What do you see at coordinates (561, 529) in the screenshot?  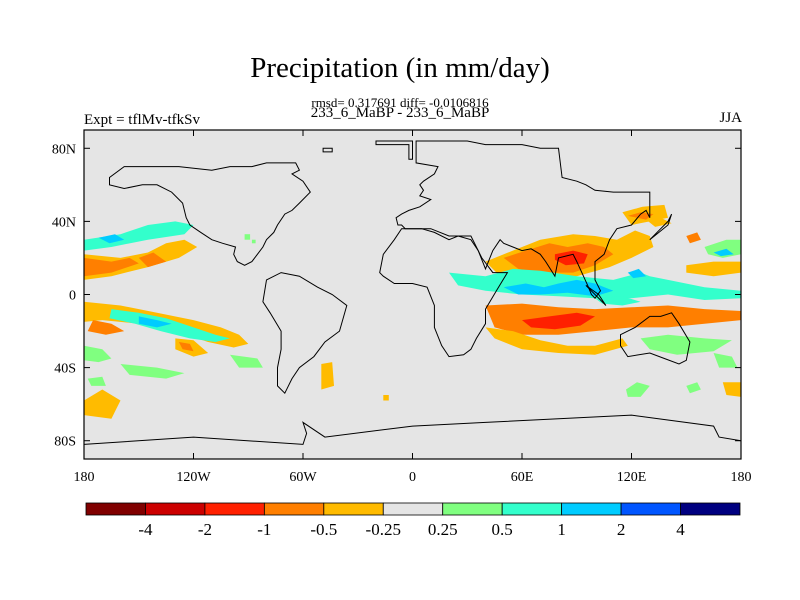 I see `colorbar-label-7: 1` at bounding box center [561, 529].